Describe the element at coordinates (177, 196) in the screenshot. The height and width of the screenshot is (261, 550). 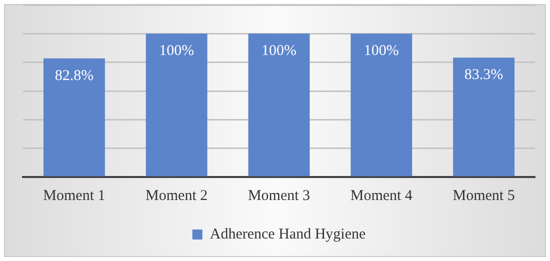
I see `x-tick-label: Moment 2` at that location.